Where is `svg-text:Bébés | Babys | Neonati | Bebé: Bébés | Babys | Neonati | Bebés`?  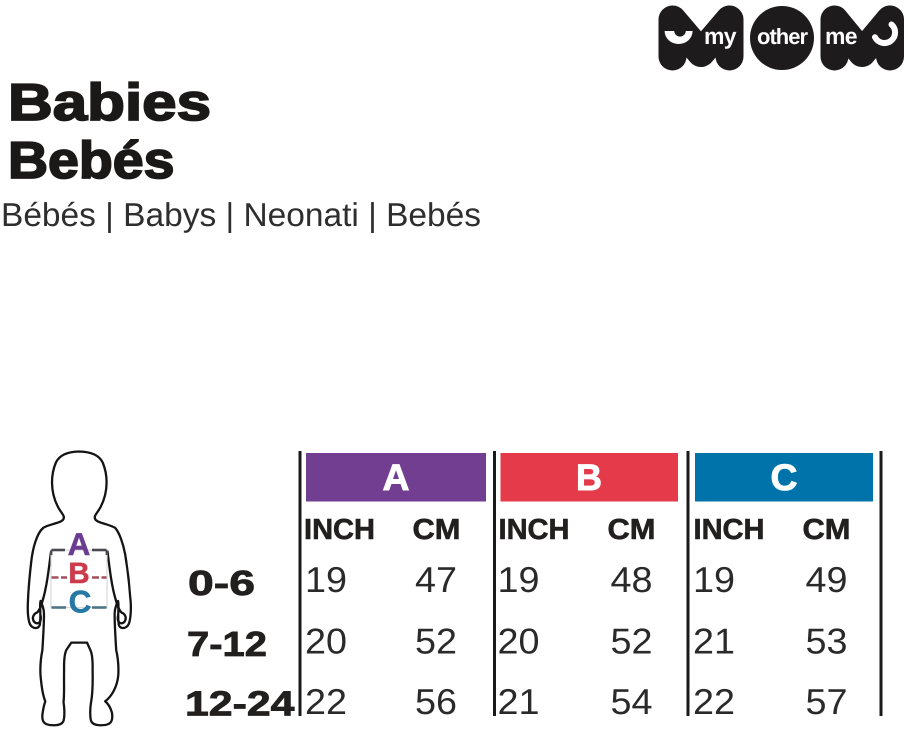 svg-text:Bébés | Babys | Neonati | Bebé: Bébés | Babys | Neonati | Bebés is located at coordinates (241, 214).